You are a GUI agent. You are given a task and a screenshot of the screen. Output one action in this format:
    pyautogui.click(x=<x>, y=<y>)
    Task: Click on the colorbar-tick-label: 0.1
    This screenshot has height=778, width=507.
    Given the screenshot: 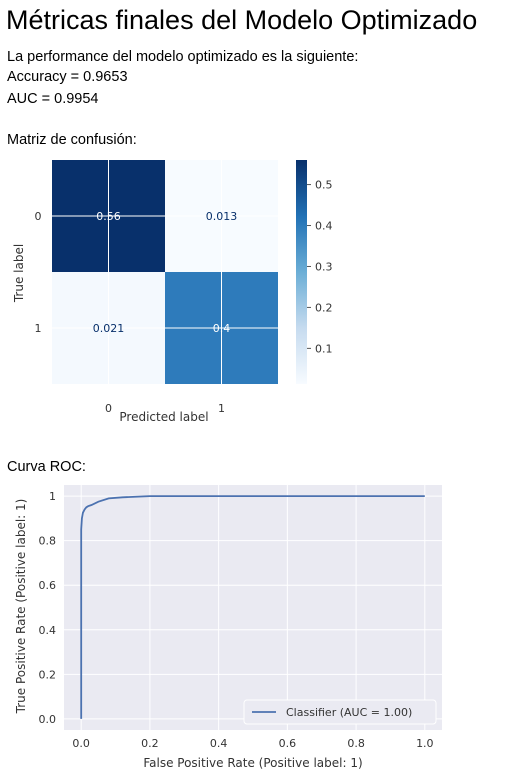 What is the action you would take?
    pyautogui.click(x=324, y=348)
    